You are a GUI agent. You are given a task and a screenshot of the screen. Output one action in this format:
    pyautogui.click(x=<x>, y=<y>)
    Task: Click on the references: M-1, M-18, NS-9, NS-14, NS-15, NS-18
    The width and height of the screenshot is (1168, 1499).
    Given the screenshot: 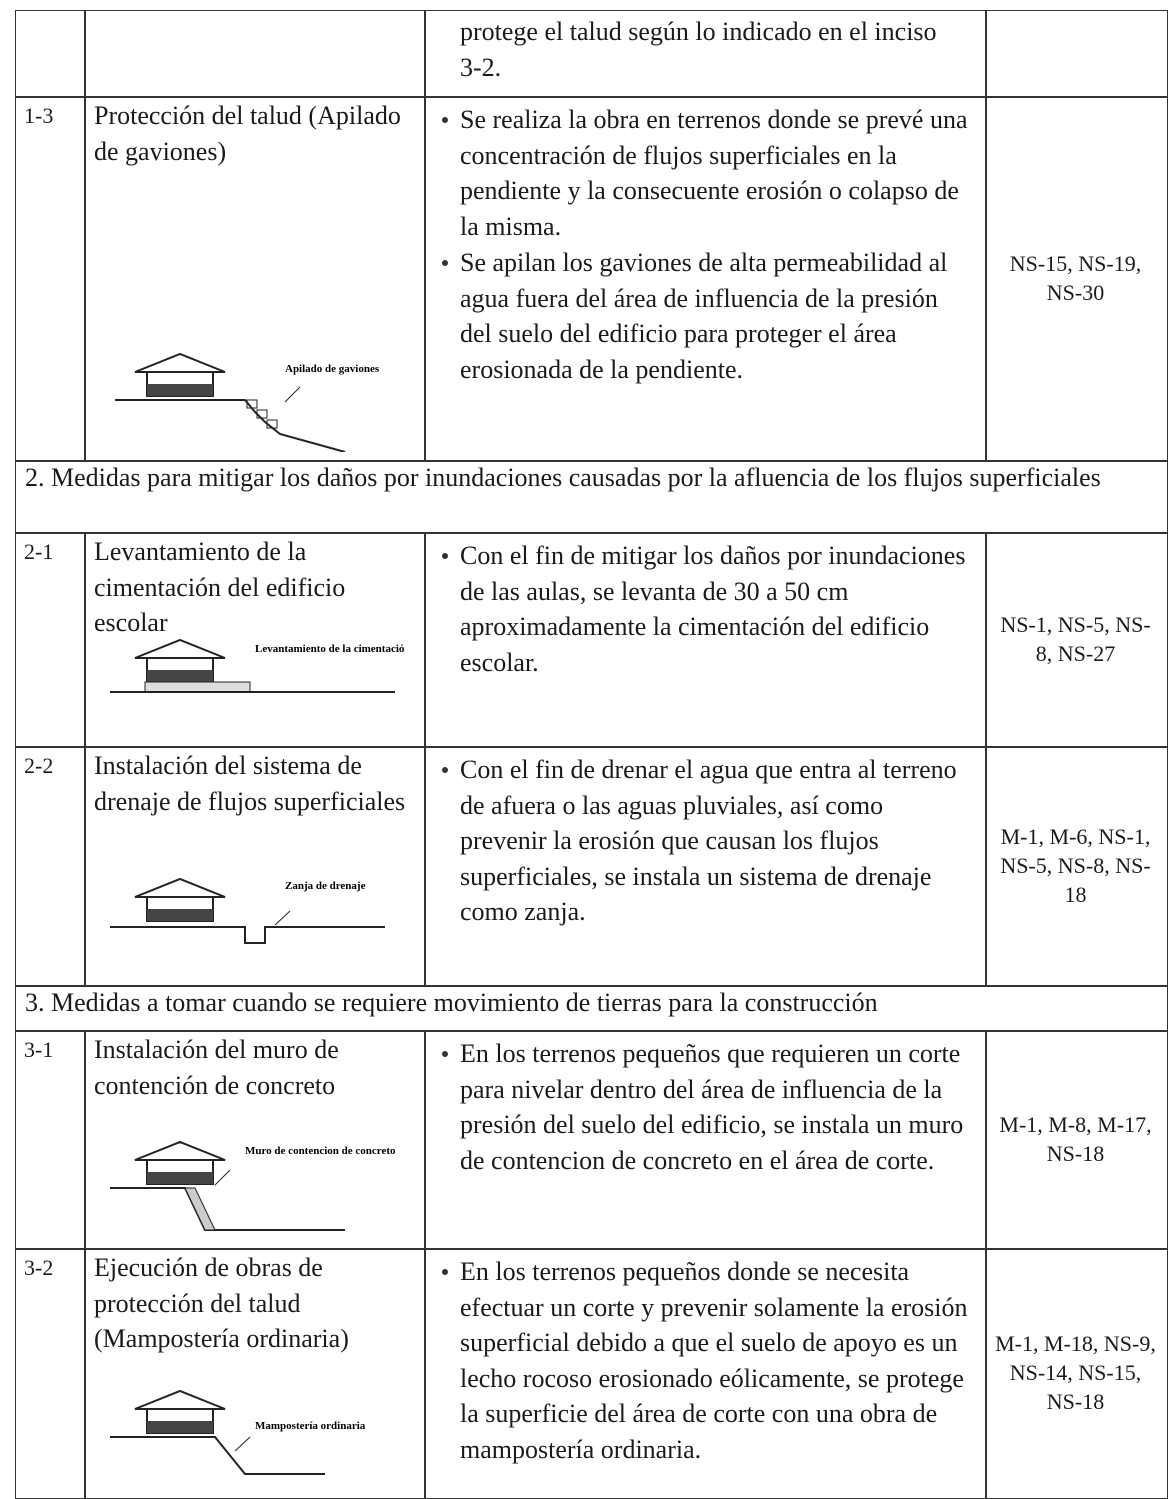 What is the action you would take?
    pyautogui.click(x=1075, y=1372)
    